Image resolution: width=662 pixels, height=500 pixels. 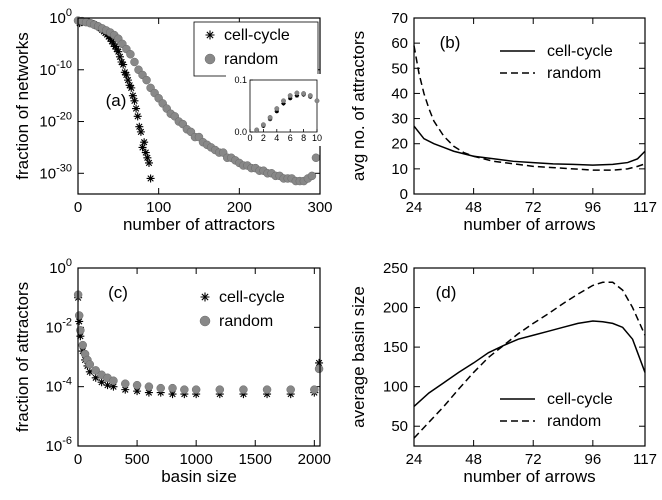 What do you see at coordinates (395, 308) in the screenshot?
I see `y-tick-label: 200` at bounding box center [395, 308].